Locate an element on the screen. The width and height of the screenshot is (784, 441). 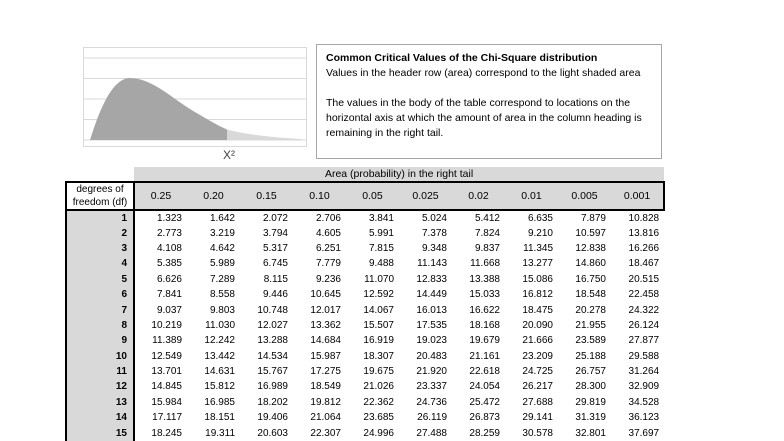
chi-square-critical-value: 12.017 is located at coordinates (319, 310).